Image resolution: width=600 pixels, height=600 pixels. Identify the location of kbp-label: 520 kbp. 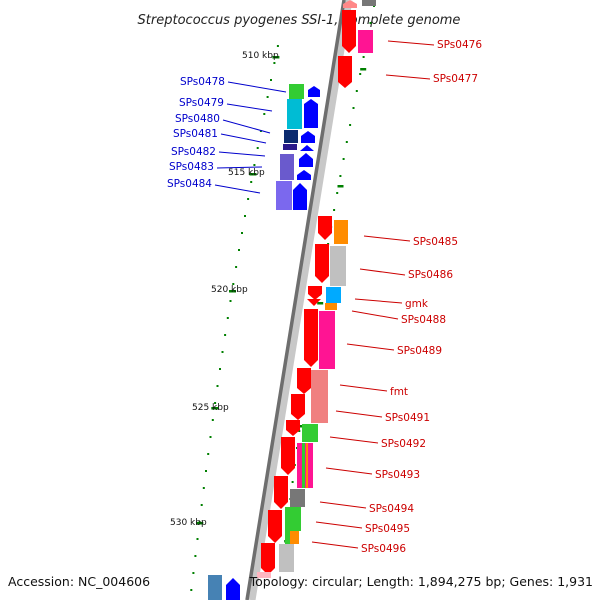
(229, 290).